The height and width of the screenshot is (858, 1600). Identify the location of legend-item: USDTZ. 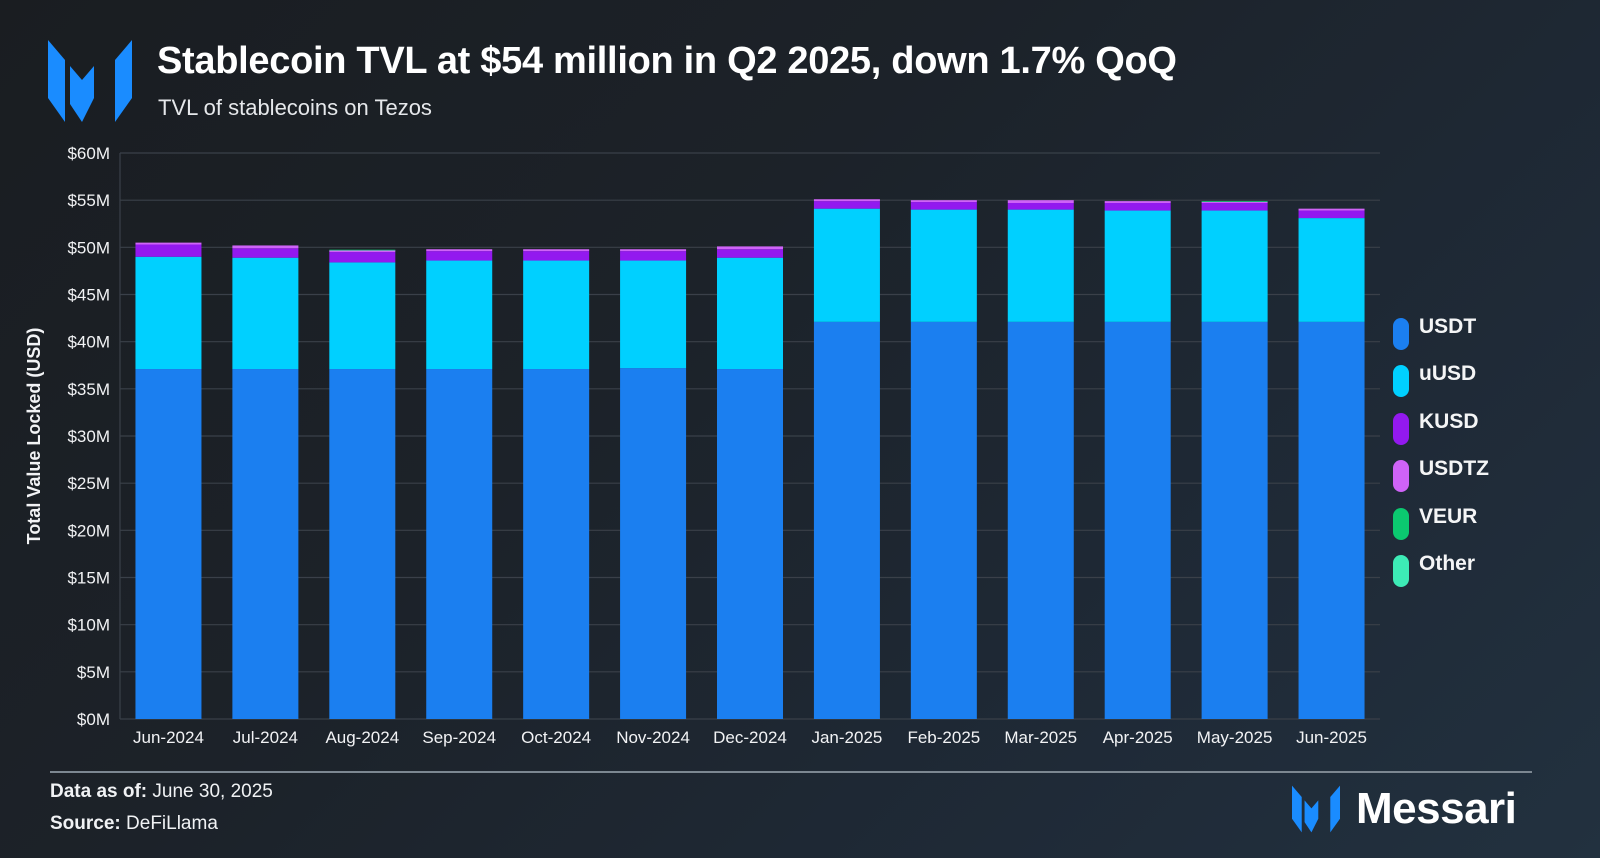
(1441, 477).